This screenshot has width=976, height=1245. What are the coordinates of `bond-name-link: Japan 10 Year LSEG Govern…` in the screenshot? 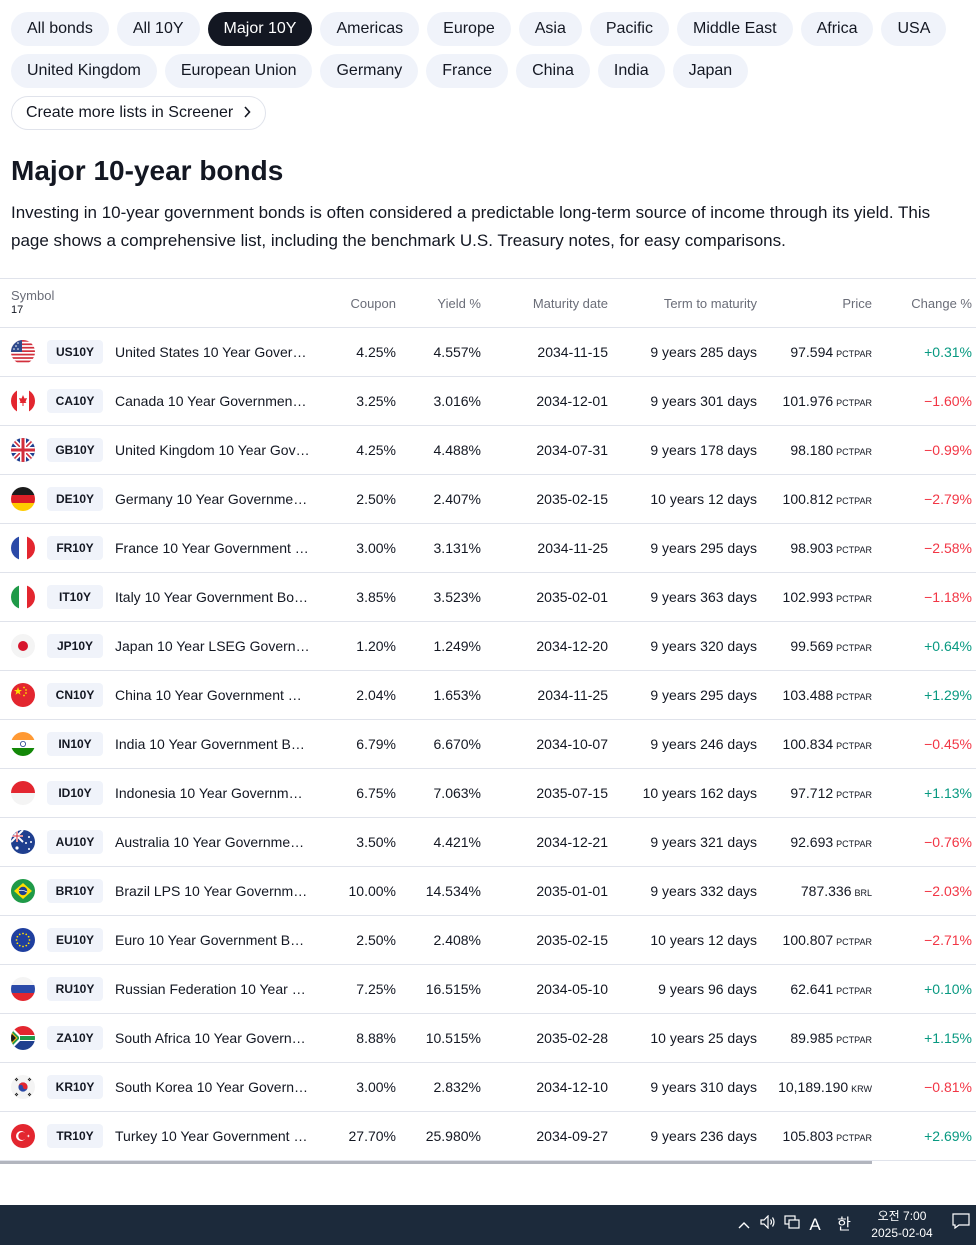 It's located at (212, 646).